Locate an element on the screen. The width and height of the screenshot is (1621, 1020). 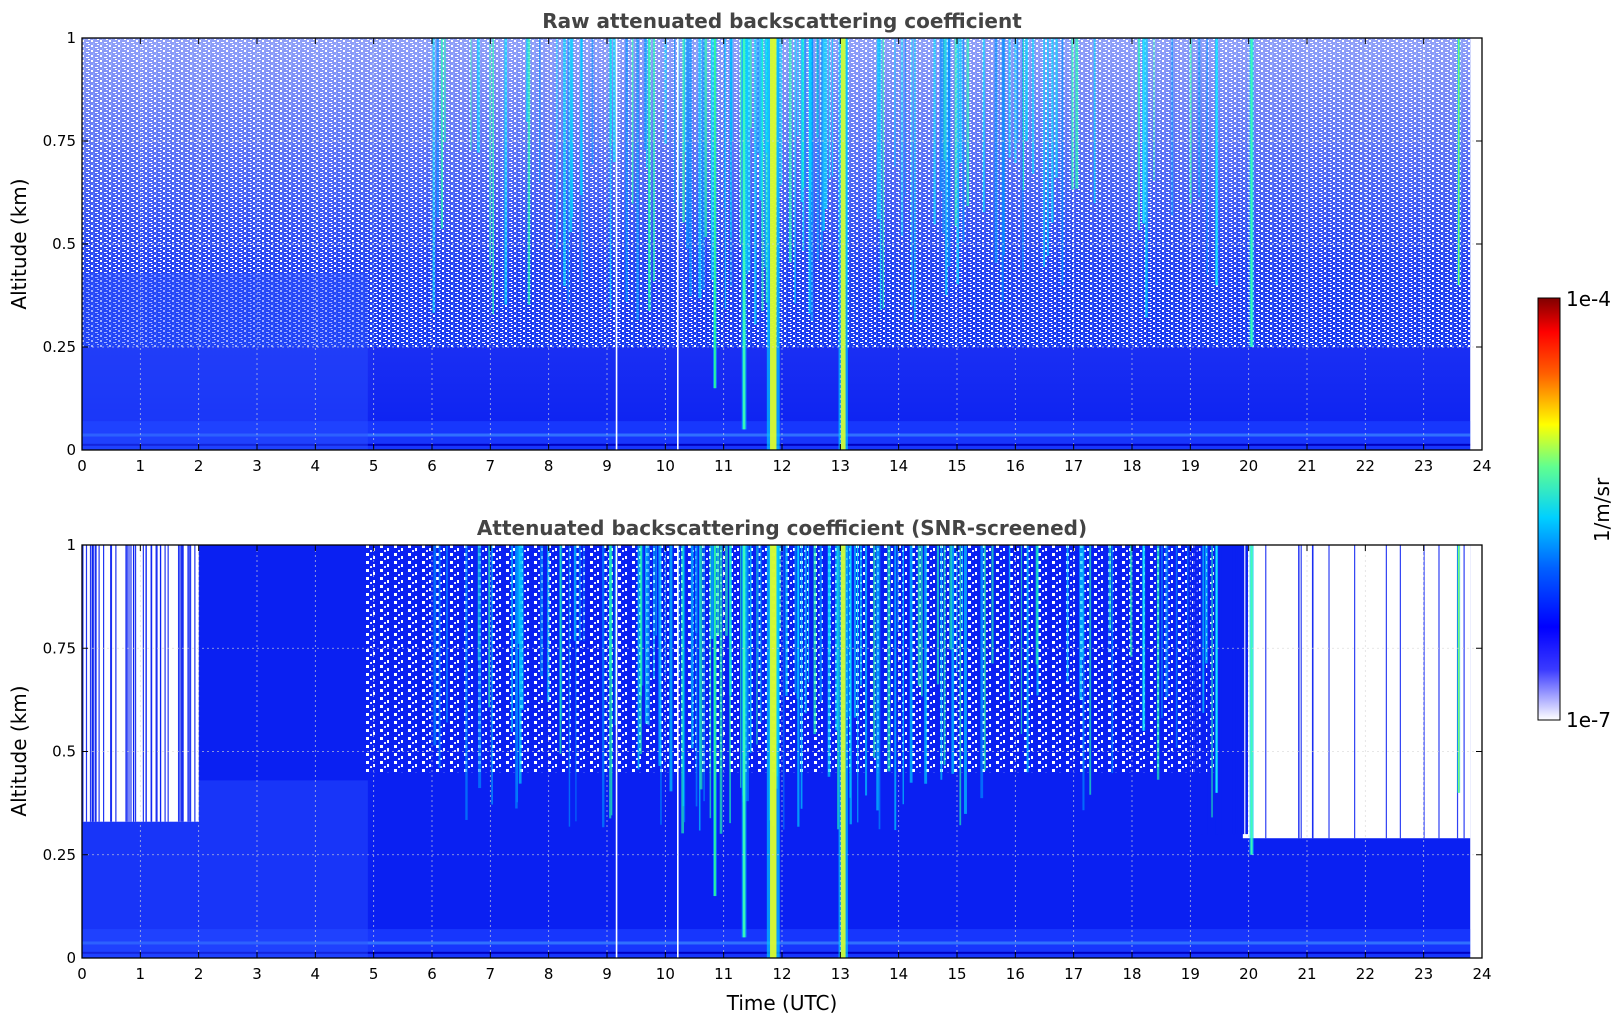
x-tick-label: 21 is located at coordinates (1306, 974).